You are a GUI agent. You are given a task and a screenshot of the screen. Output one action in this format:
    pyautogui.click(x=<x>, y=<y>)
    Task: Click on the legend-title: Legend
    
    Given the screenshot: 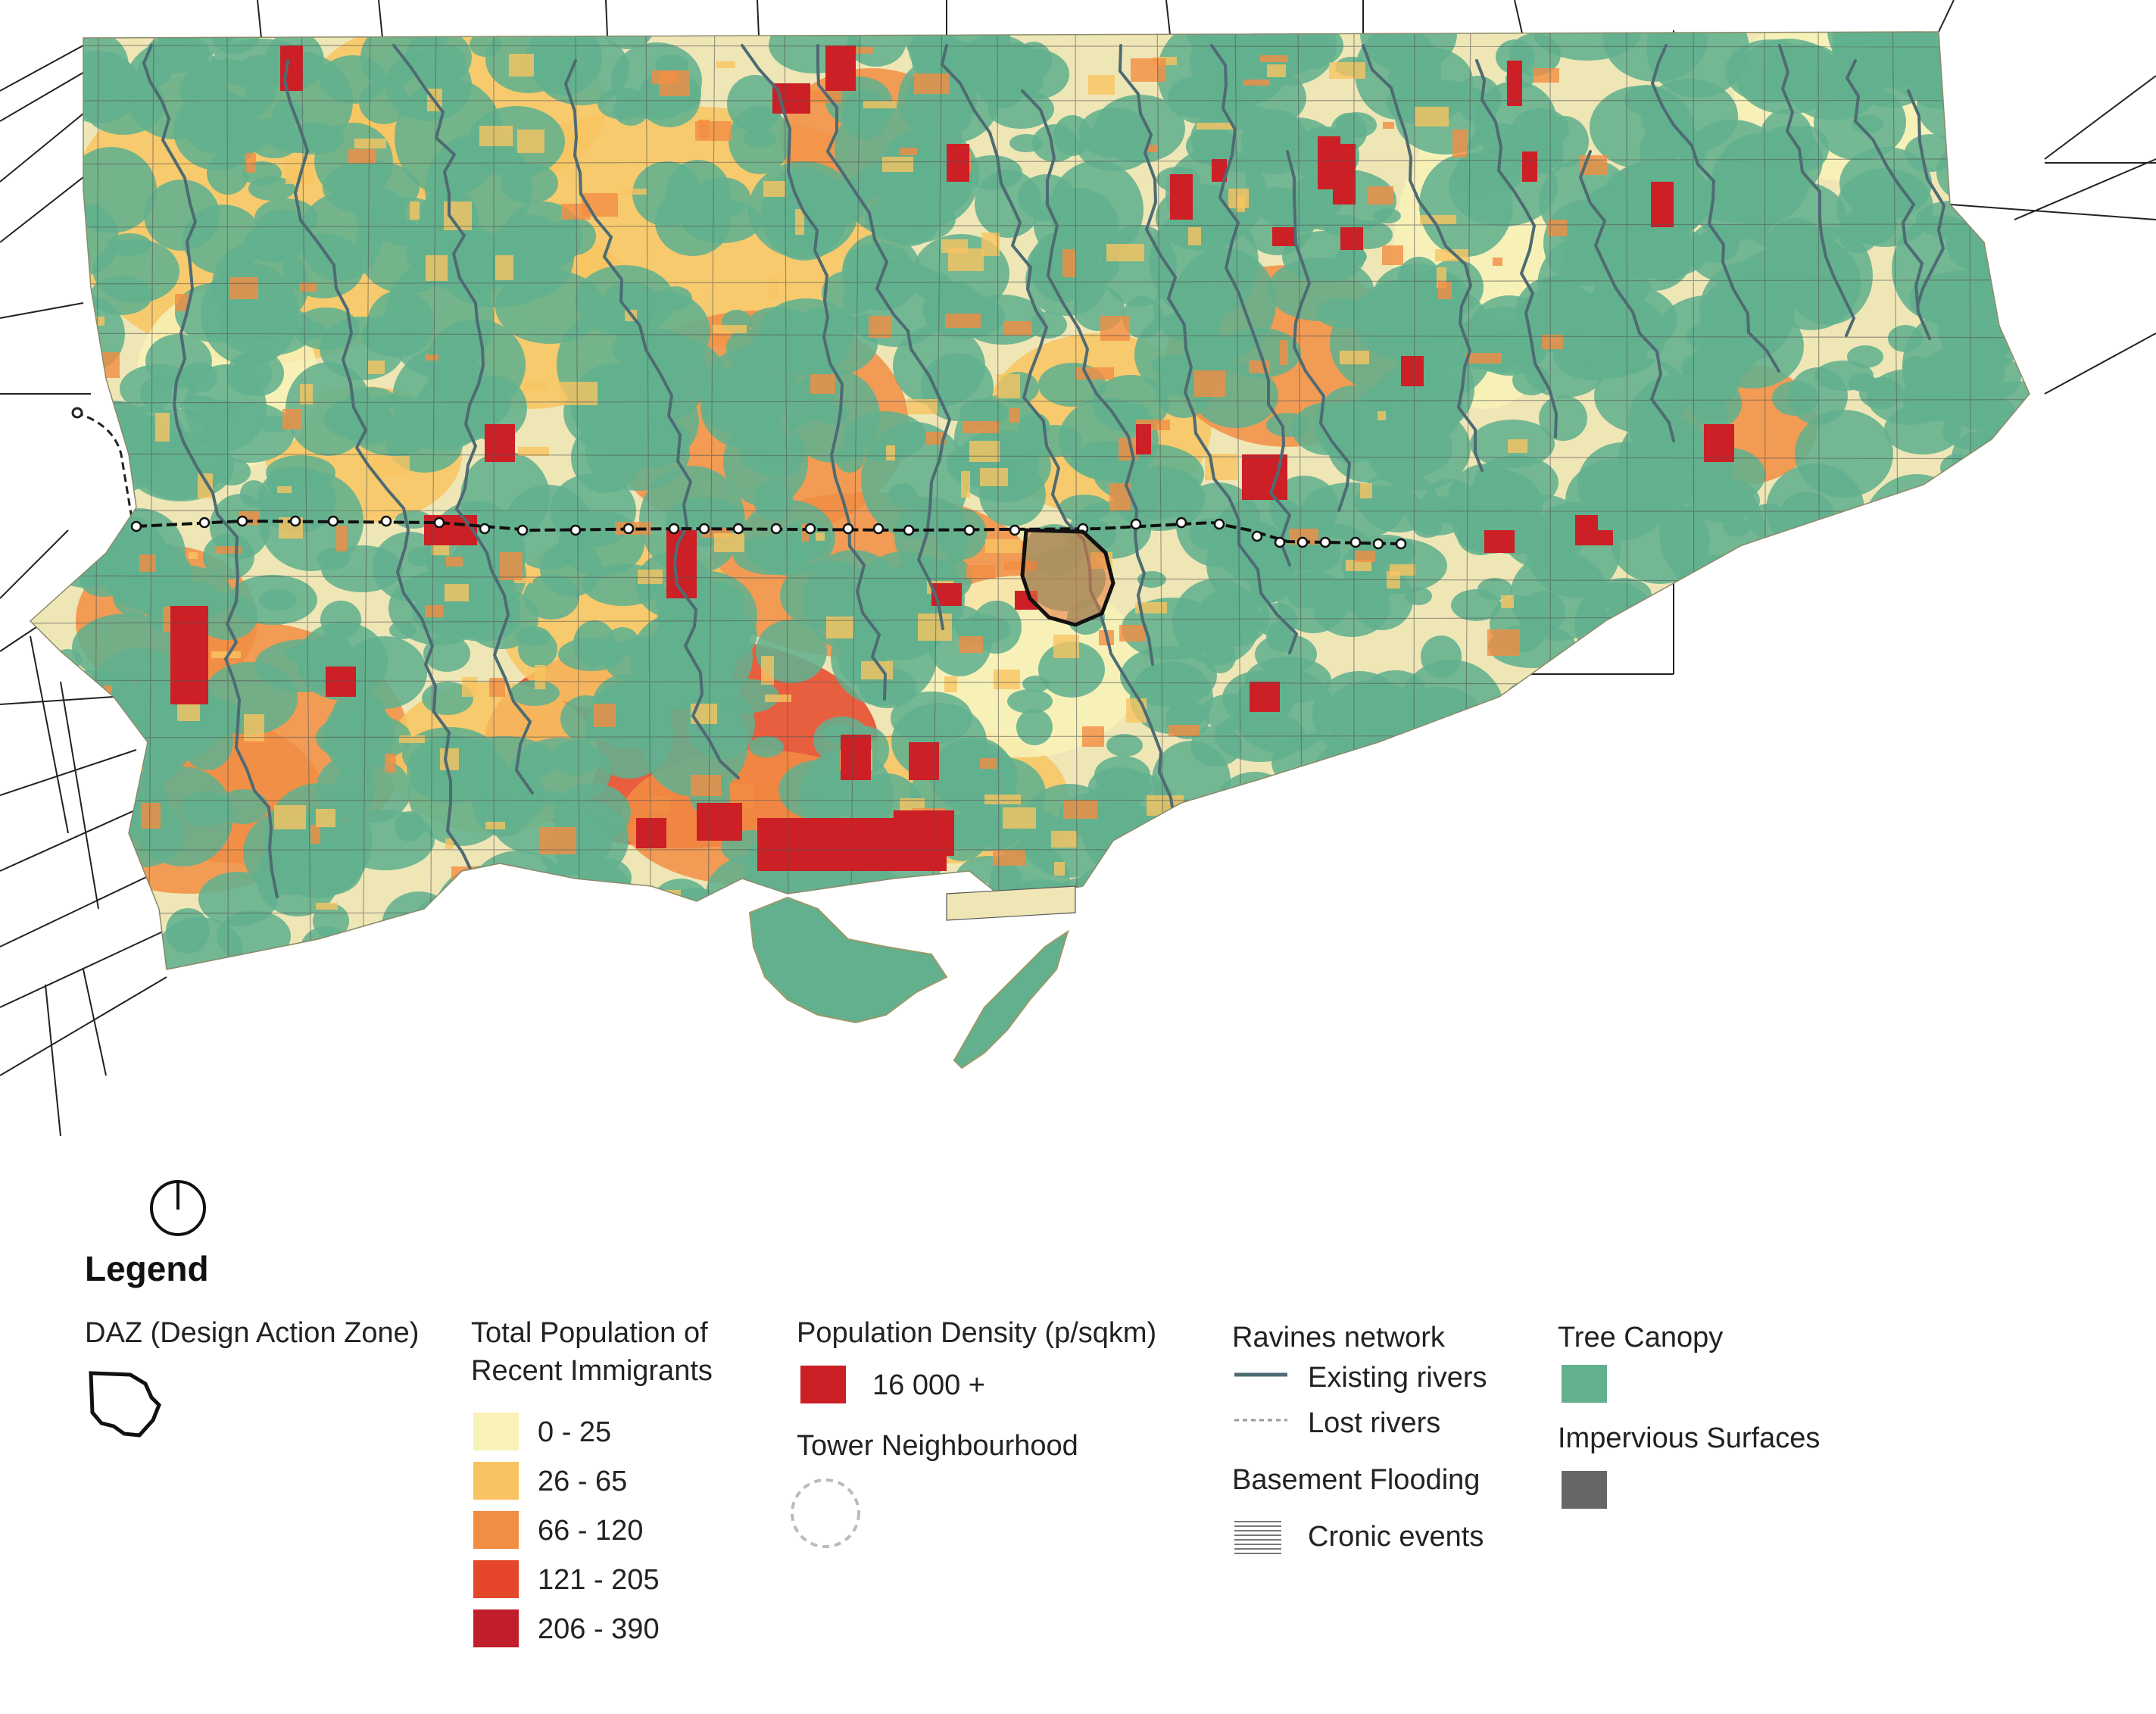 What is the action you would take?
    pyautogui.click(x=147, y=1268)
    